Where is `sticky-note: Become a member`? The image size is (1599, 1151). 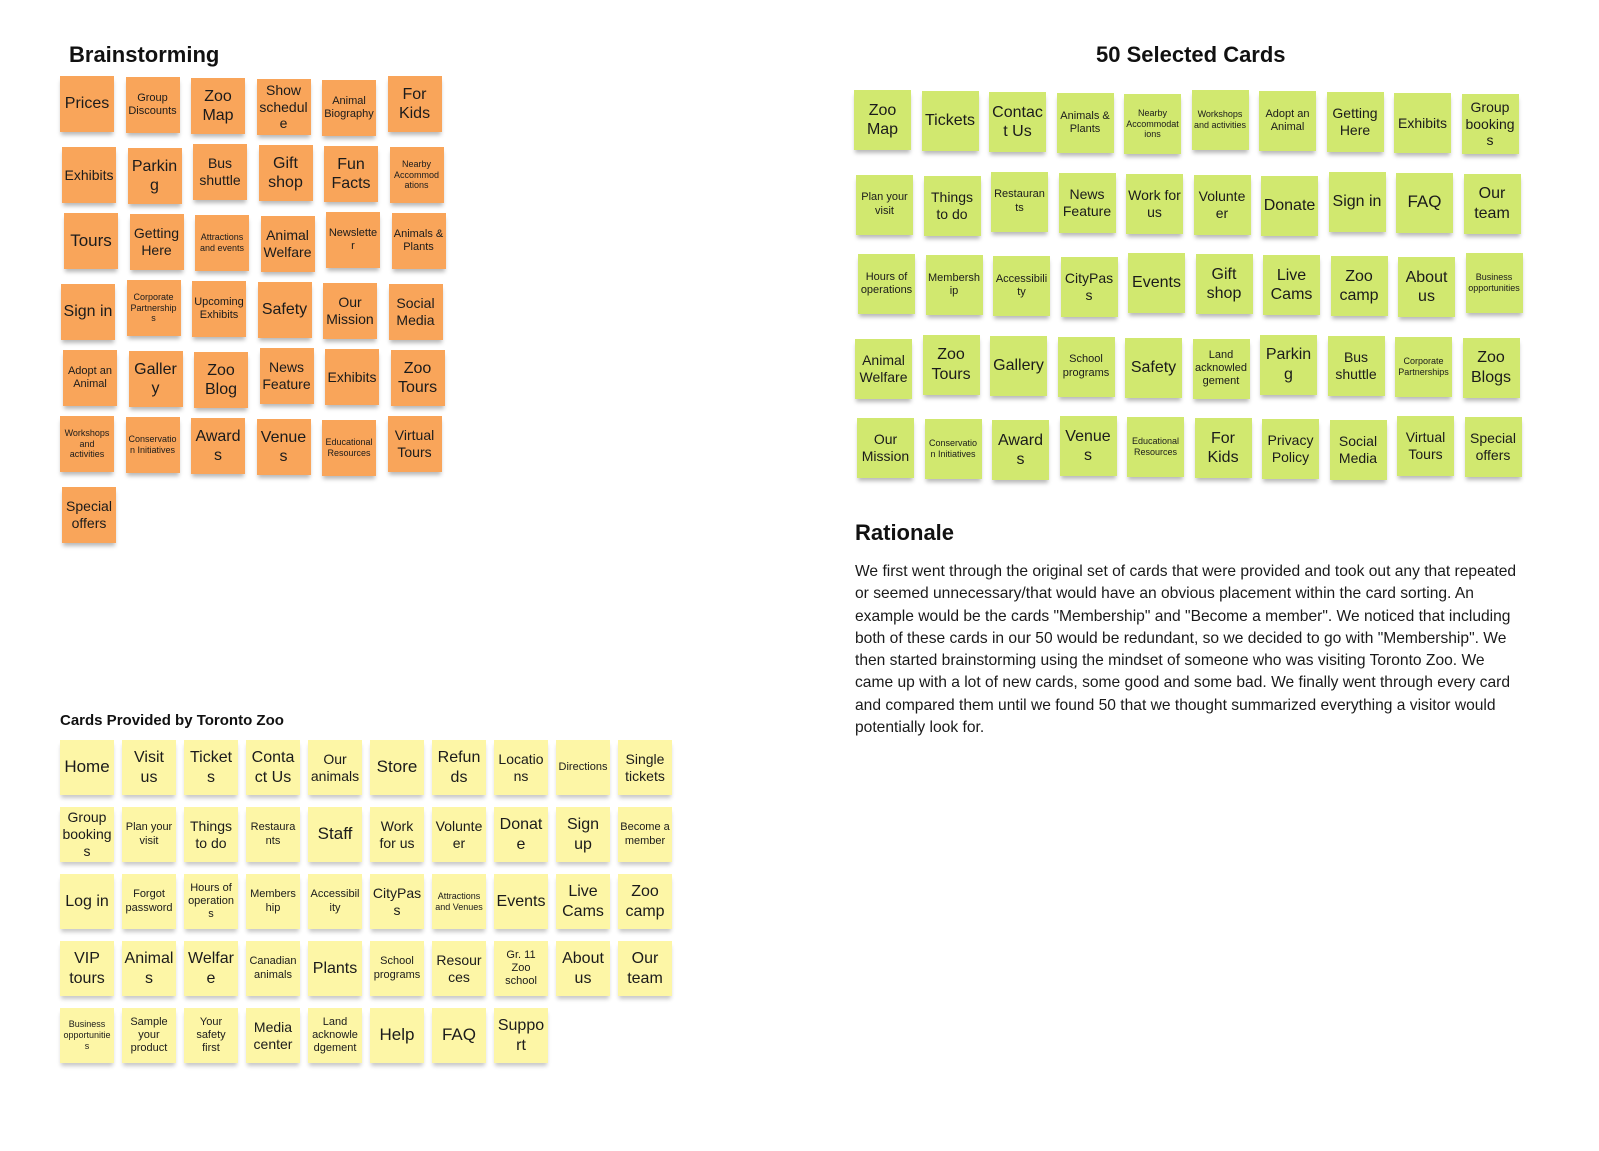 sticky-note: Become a member is located at coordinates (645, 834).